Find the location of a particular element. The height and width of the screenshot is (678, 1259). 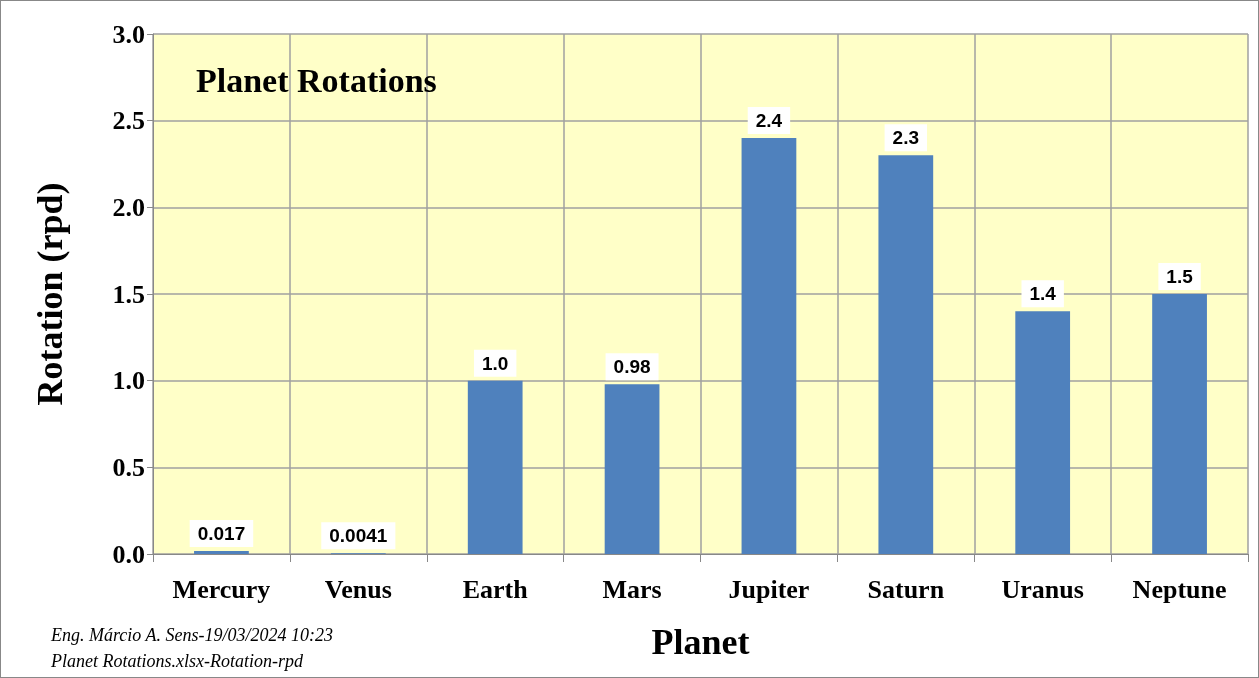

y-axis-title: Rotation (rpd) is located at coordinates (50, 294).